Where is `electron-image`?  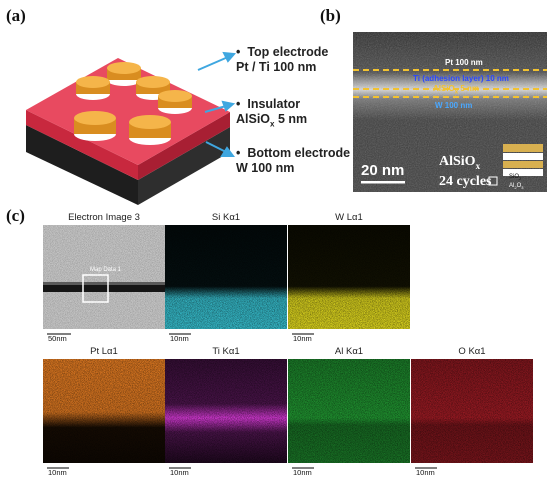 electron-image is located at coordinates (104, 284).